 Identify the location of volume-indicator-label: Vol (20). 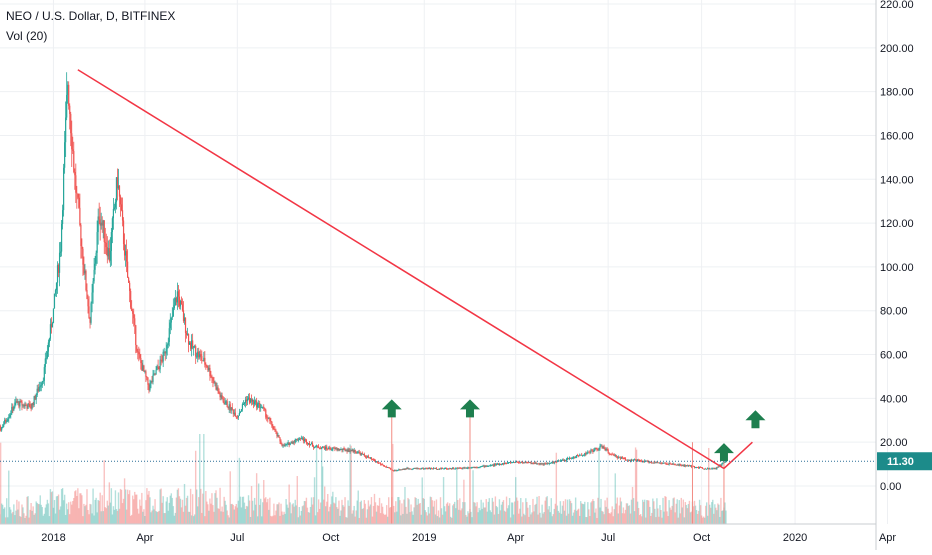
(90, 36).